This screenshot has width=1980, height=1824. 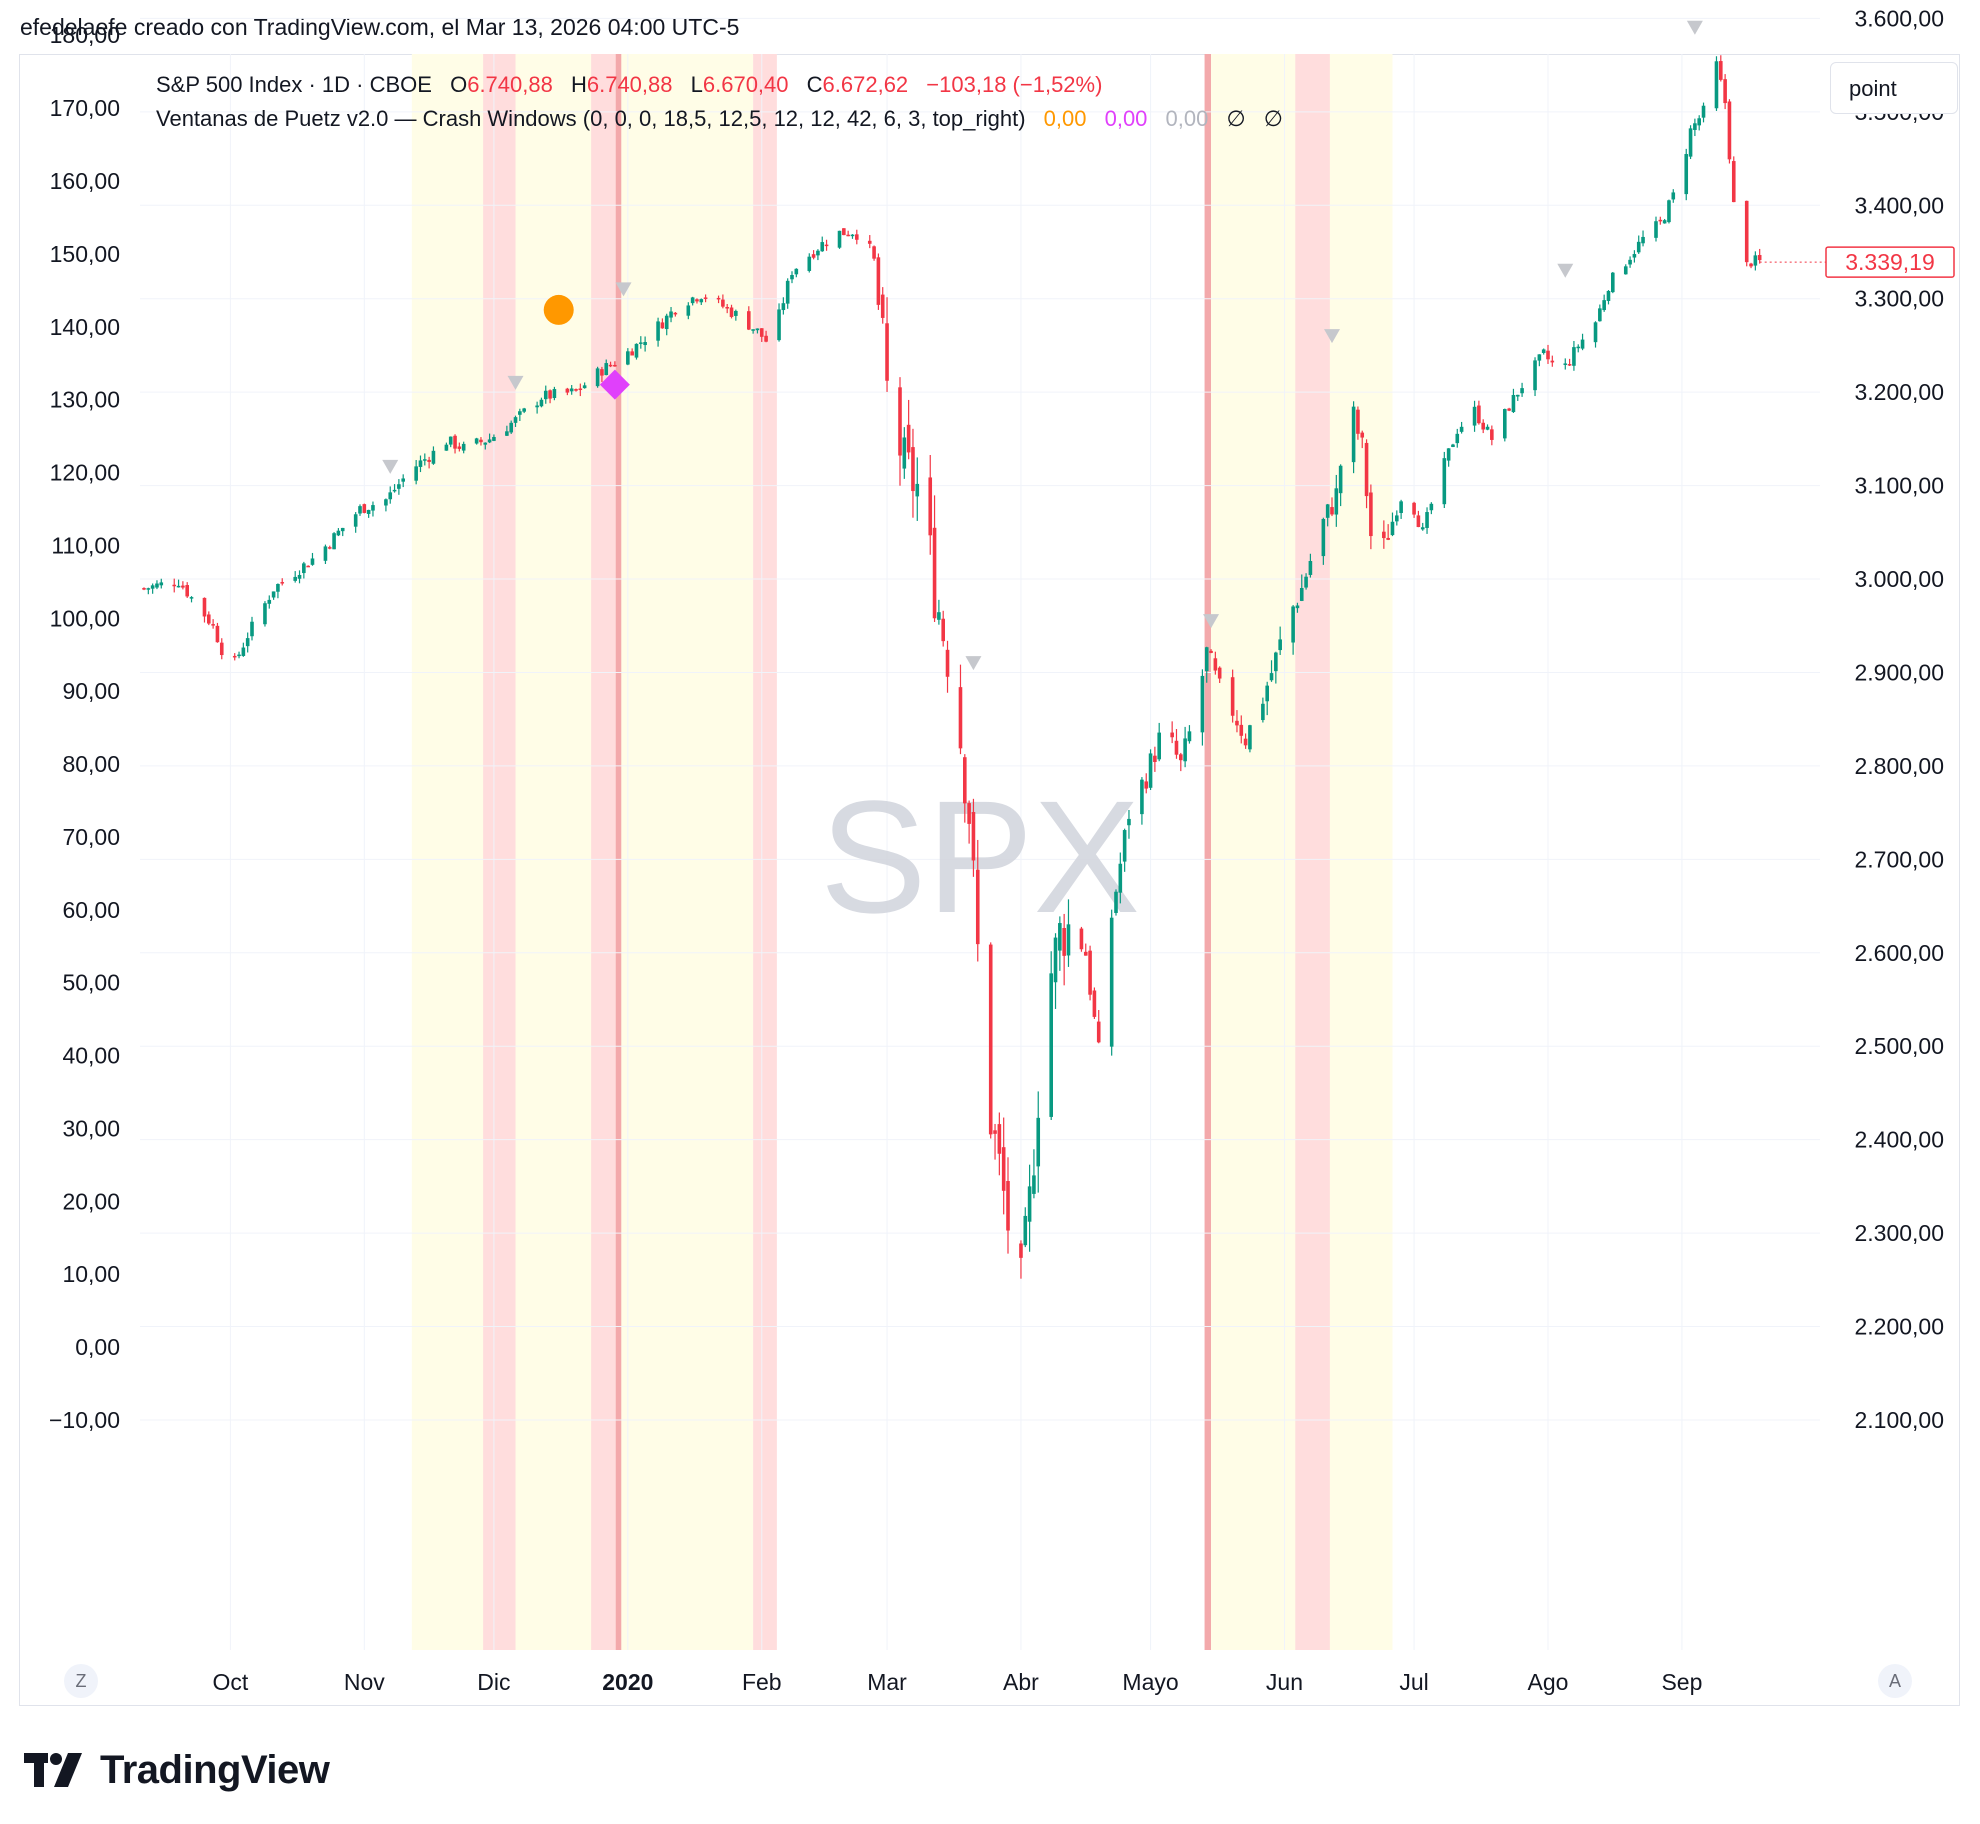 I want to click on timezone-button: Z, so click(x=81, y=1681).